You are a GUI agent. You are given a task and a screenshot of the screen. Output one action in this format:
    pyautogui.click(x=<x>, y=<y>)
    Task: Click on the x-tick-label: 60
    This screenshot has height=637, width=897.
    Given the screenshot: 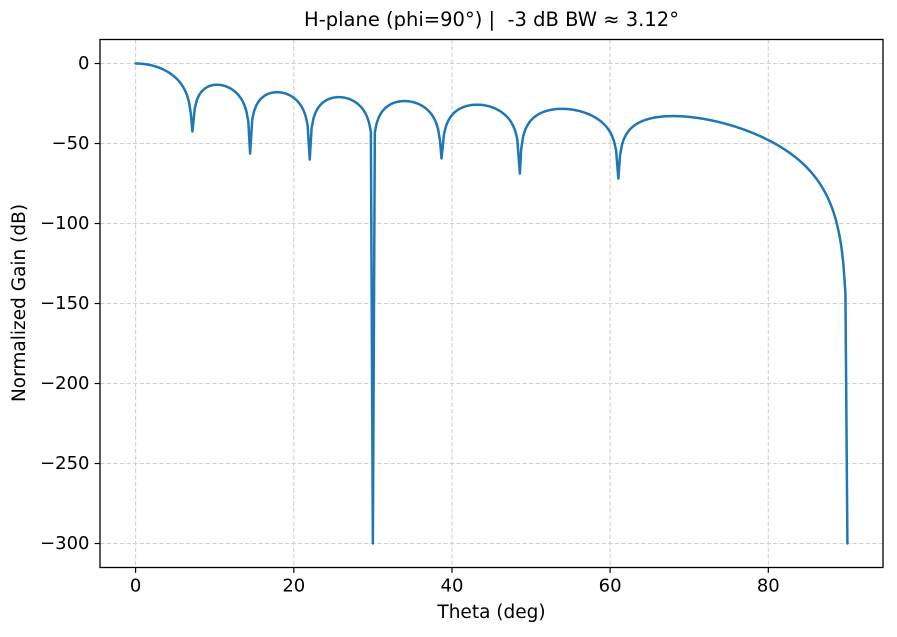 What is the action you would take?
    pyautogui.click(x=610, y=586)
    